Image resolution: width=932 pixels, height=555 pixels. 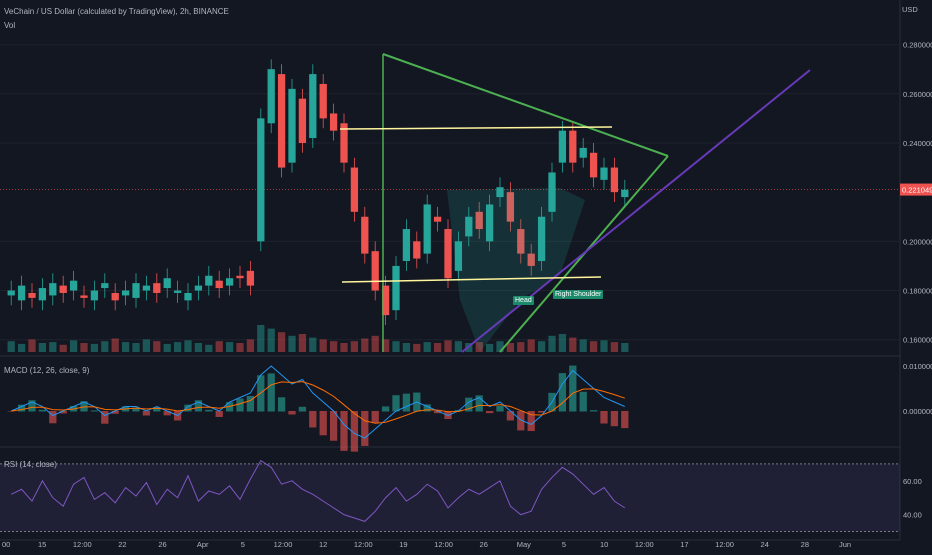 What do you see at coordinates (516, 270) in the screenshot?
I see `pattern-shading` at bounding box center [516, 270].